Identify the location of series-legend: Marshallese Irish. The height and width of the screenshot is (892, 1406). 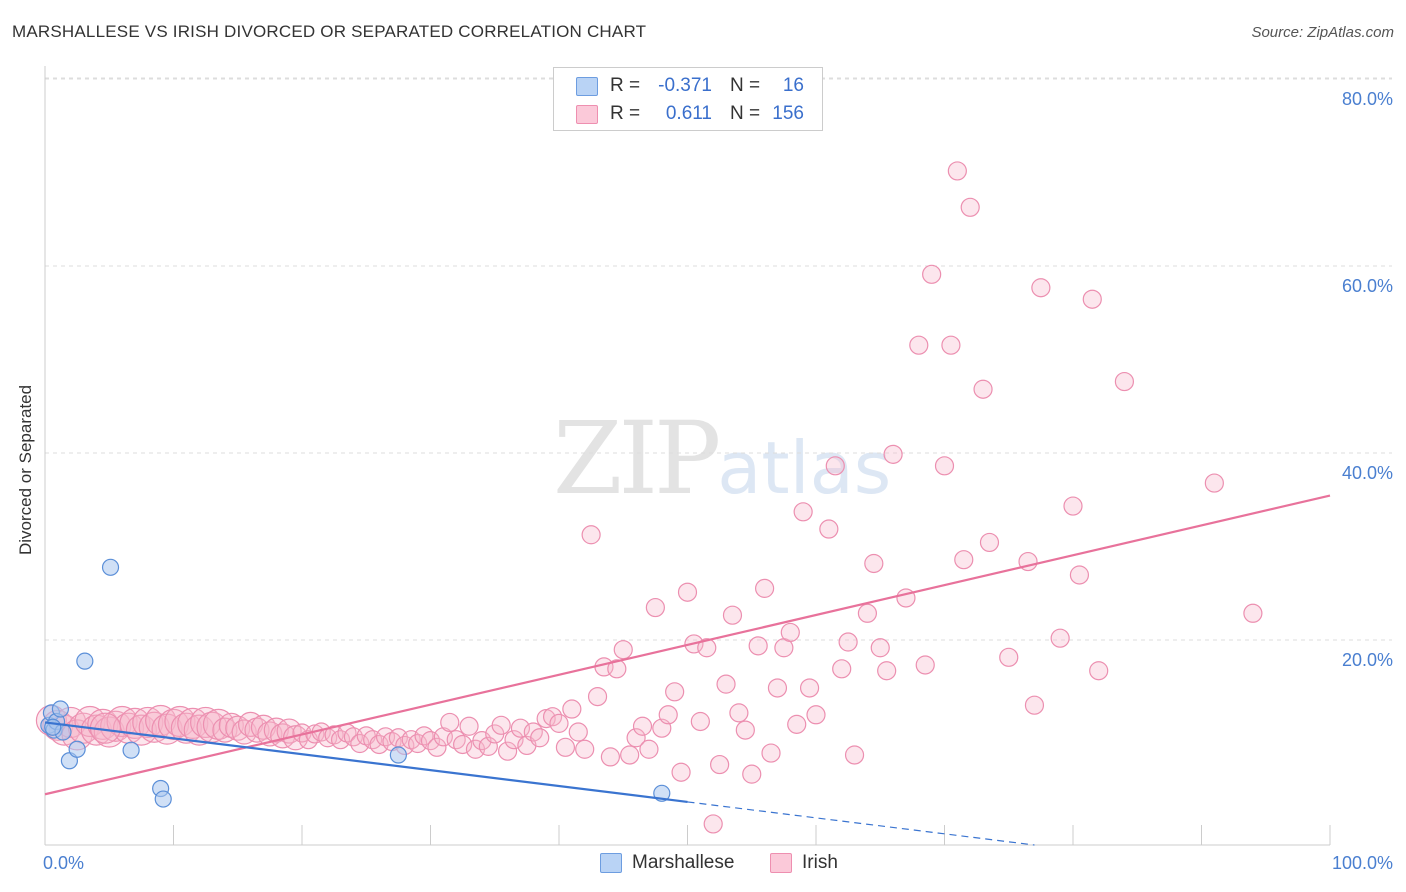
(703, 865).